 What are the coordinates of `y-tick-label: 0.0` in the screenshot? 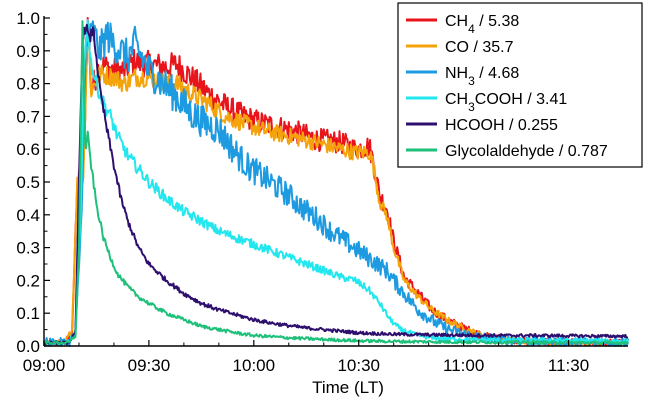 It's located at (28, 346).